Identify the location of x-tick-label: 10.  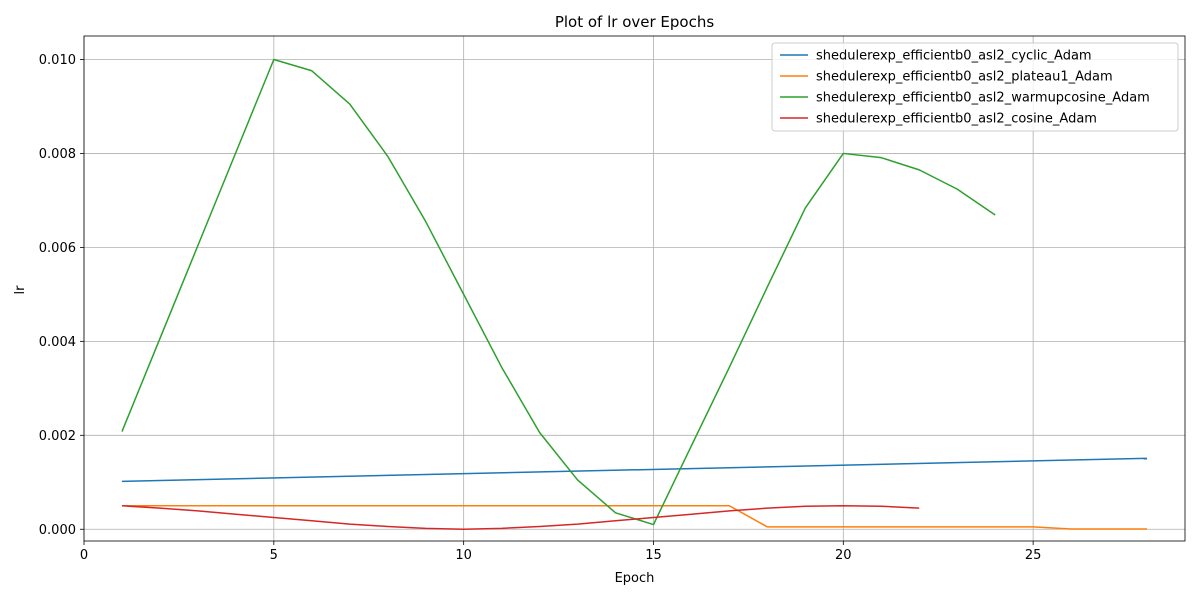
(463, 555).